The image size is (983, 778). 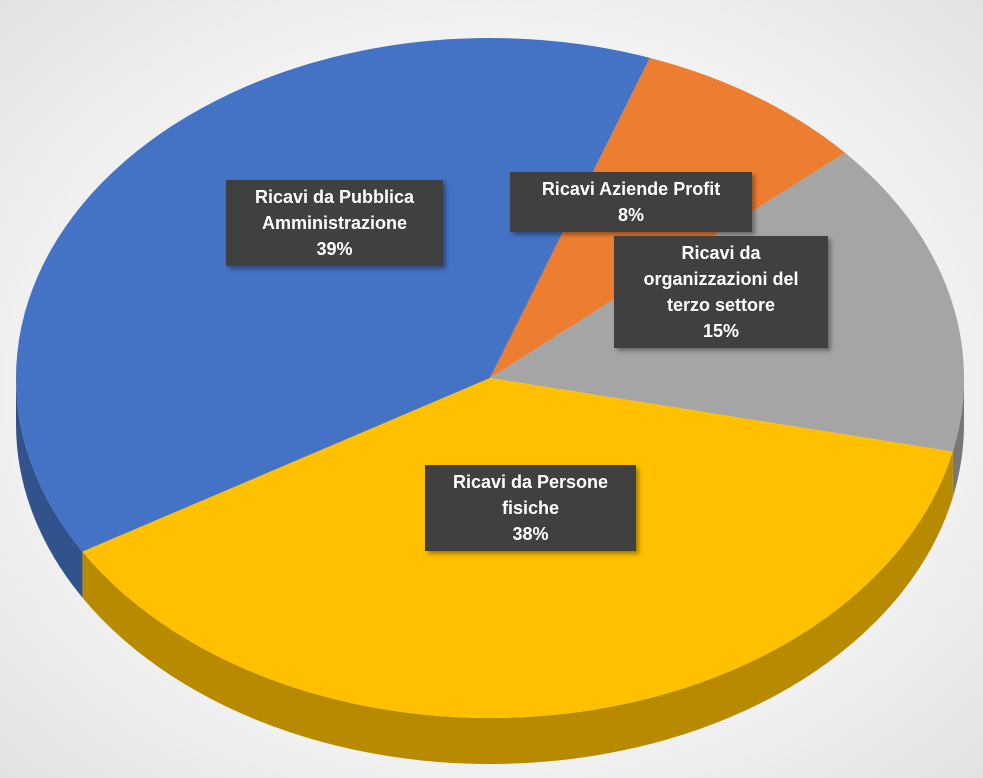 I want to click on label-value: 8%, so click(x=630, y=215).